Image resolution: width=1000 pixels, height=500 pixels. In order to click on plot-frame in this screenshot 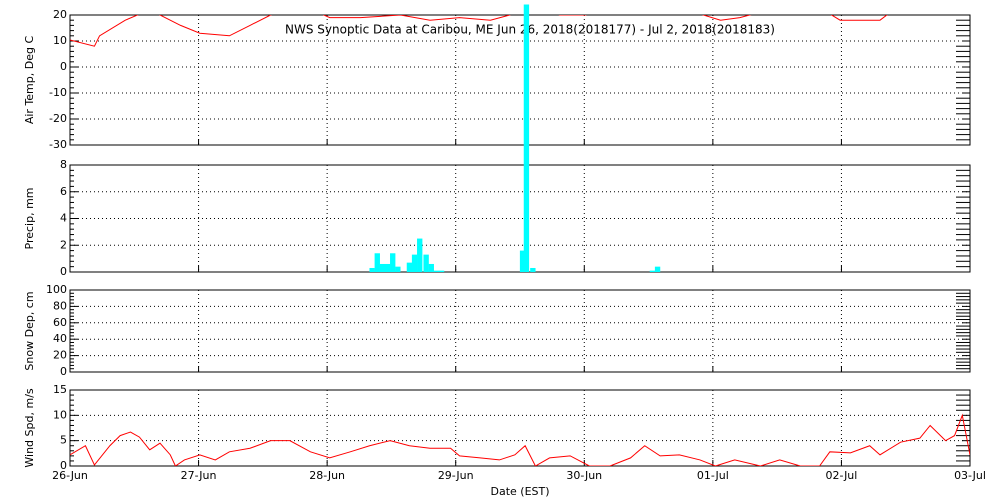, I will do `click(520, 428)`.